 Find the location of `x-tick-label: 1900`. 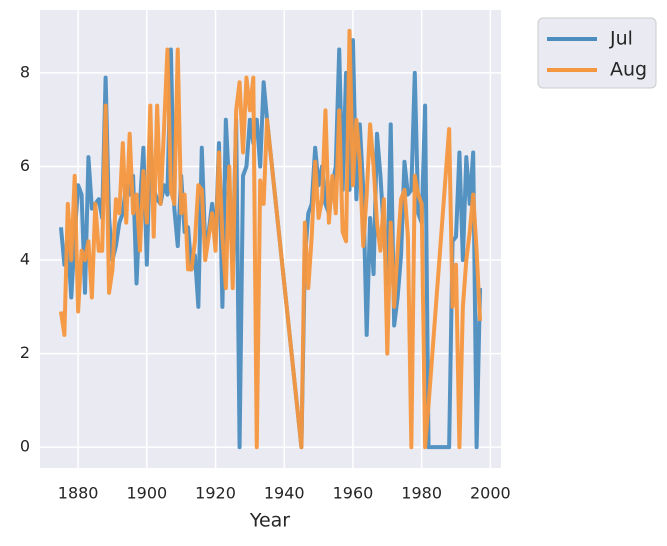

x-tick-label: 1900 is located at coordinates (146, 493).